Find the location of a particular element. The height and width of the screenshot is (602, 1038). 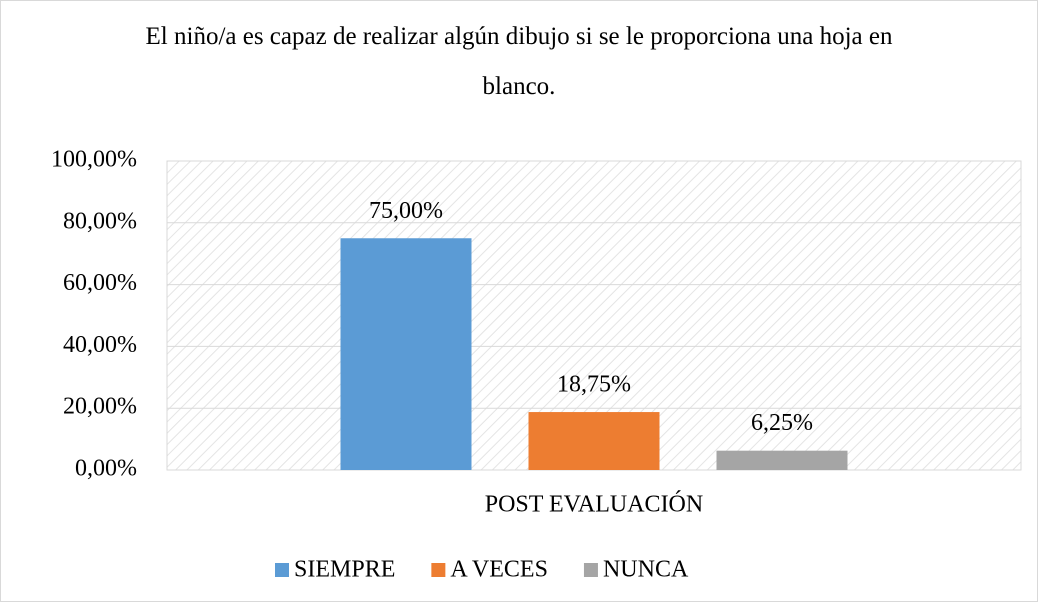

y-tick-label: 80,00% is located at coordinates (100, 221).